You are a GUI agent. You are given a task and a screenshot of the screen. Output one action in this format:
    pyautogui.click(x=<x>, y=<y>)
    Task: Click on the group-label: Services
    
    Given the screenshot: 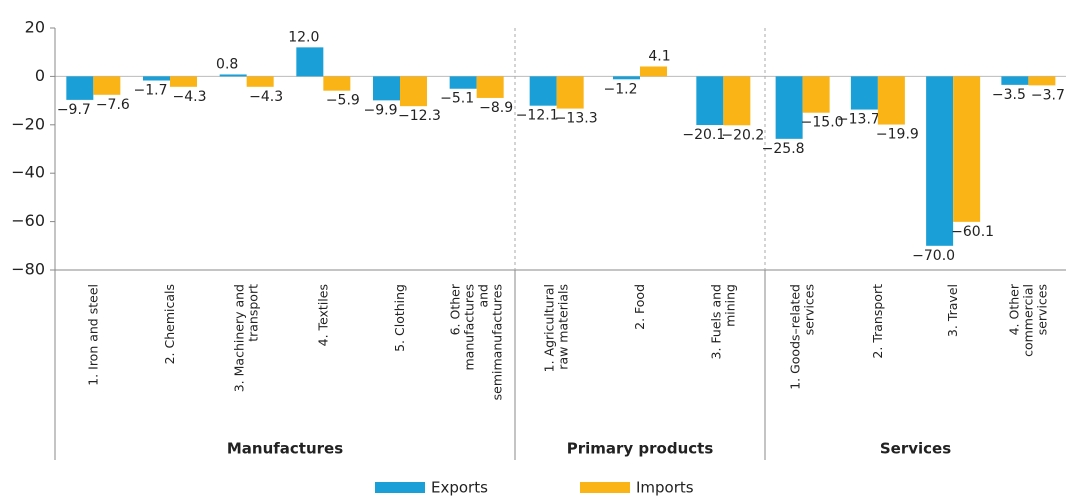 What is the action you would take?
    pyautogui.click(x=915, y=449)
    